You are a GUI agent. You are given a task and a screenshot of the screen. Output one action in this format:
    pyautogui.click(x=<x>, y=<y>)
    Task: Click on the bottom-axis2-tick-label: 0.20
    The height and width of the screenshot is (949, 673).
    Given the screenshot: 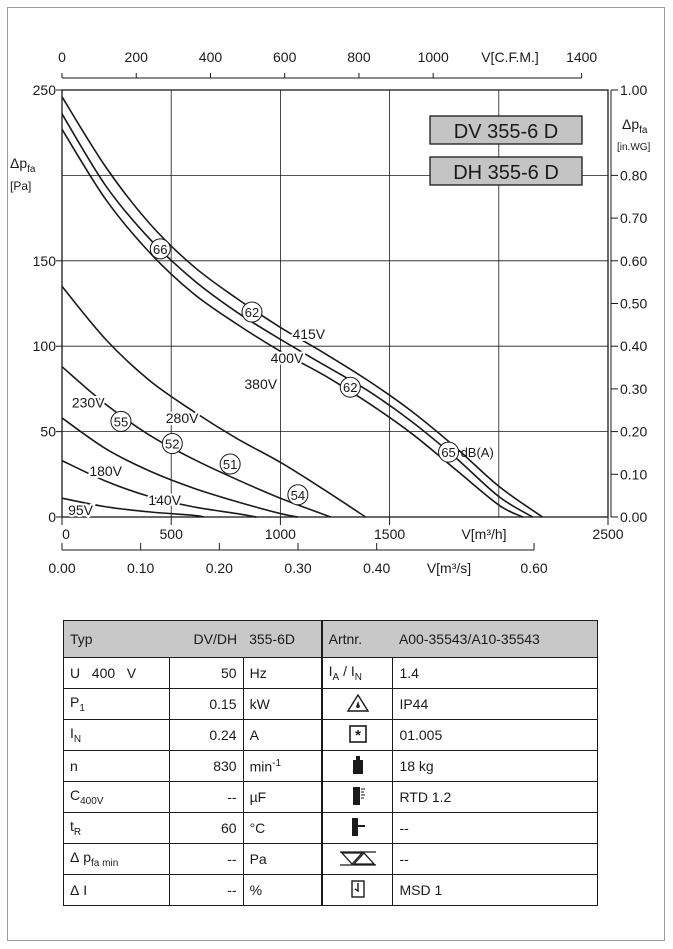 What is the action you would take?
    pyautogui.click(x=219, y=568)
    